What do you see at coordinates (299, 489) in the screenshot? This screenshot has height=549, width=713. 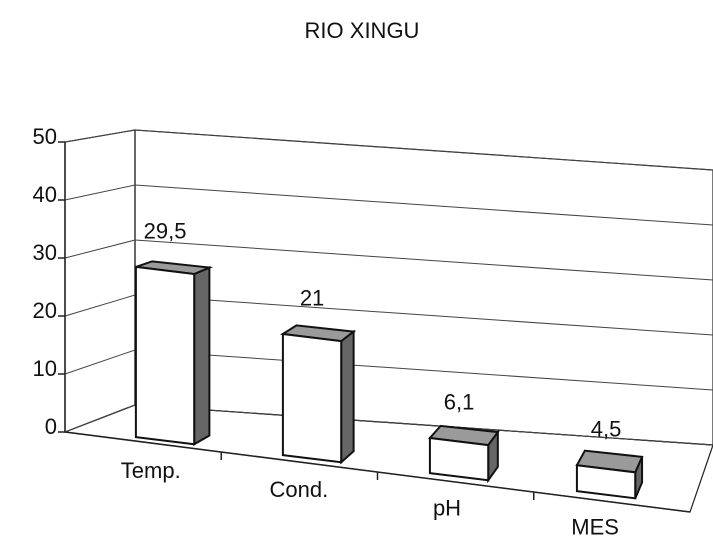 I see `x-tick-label: Cond.` at bounding box center [299, 489].